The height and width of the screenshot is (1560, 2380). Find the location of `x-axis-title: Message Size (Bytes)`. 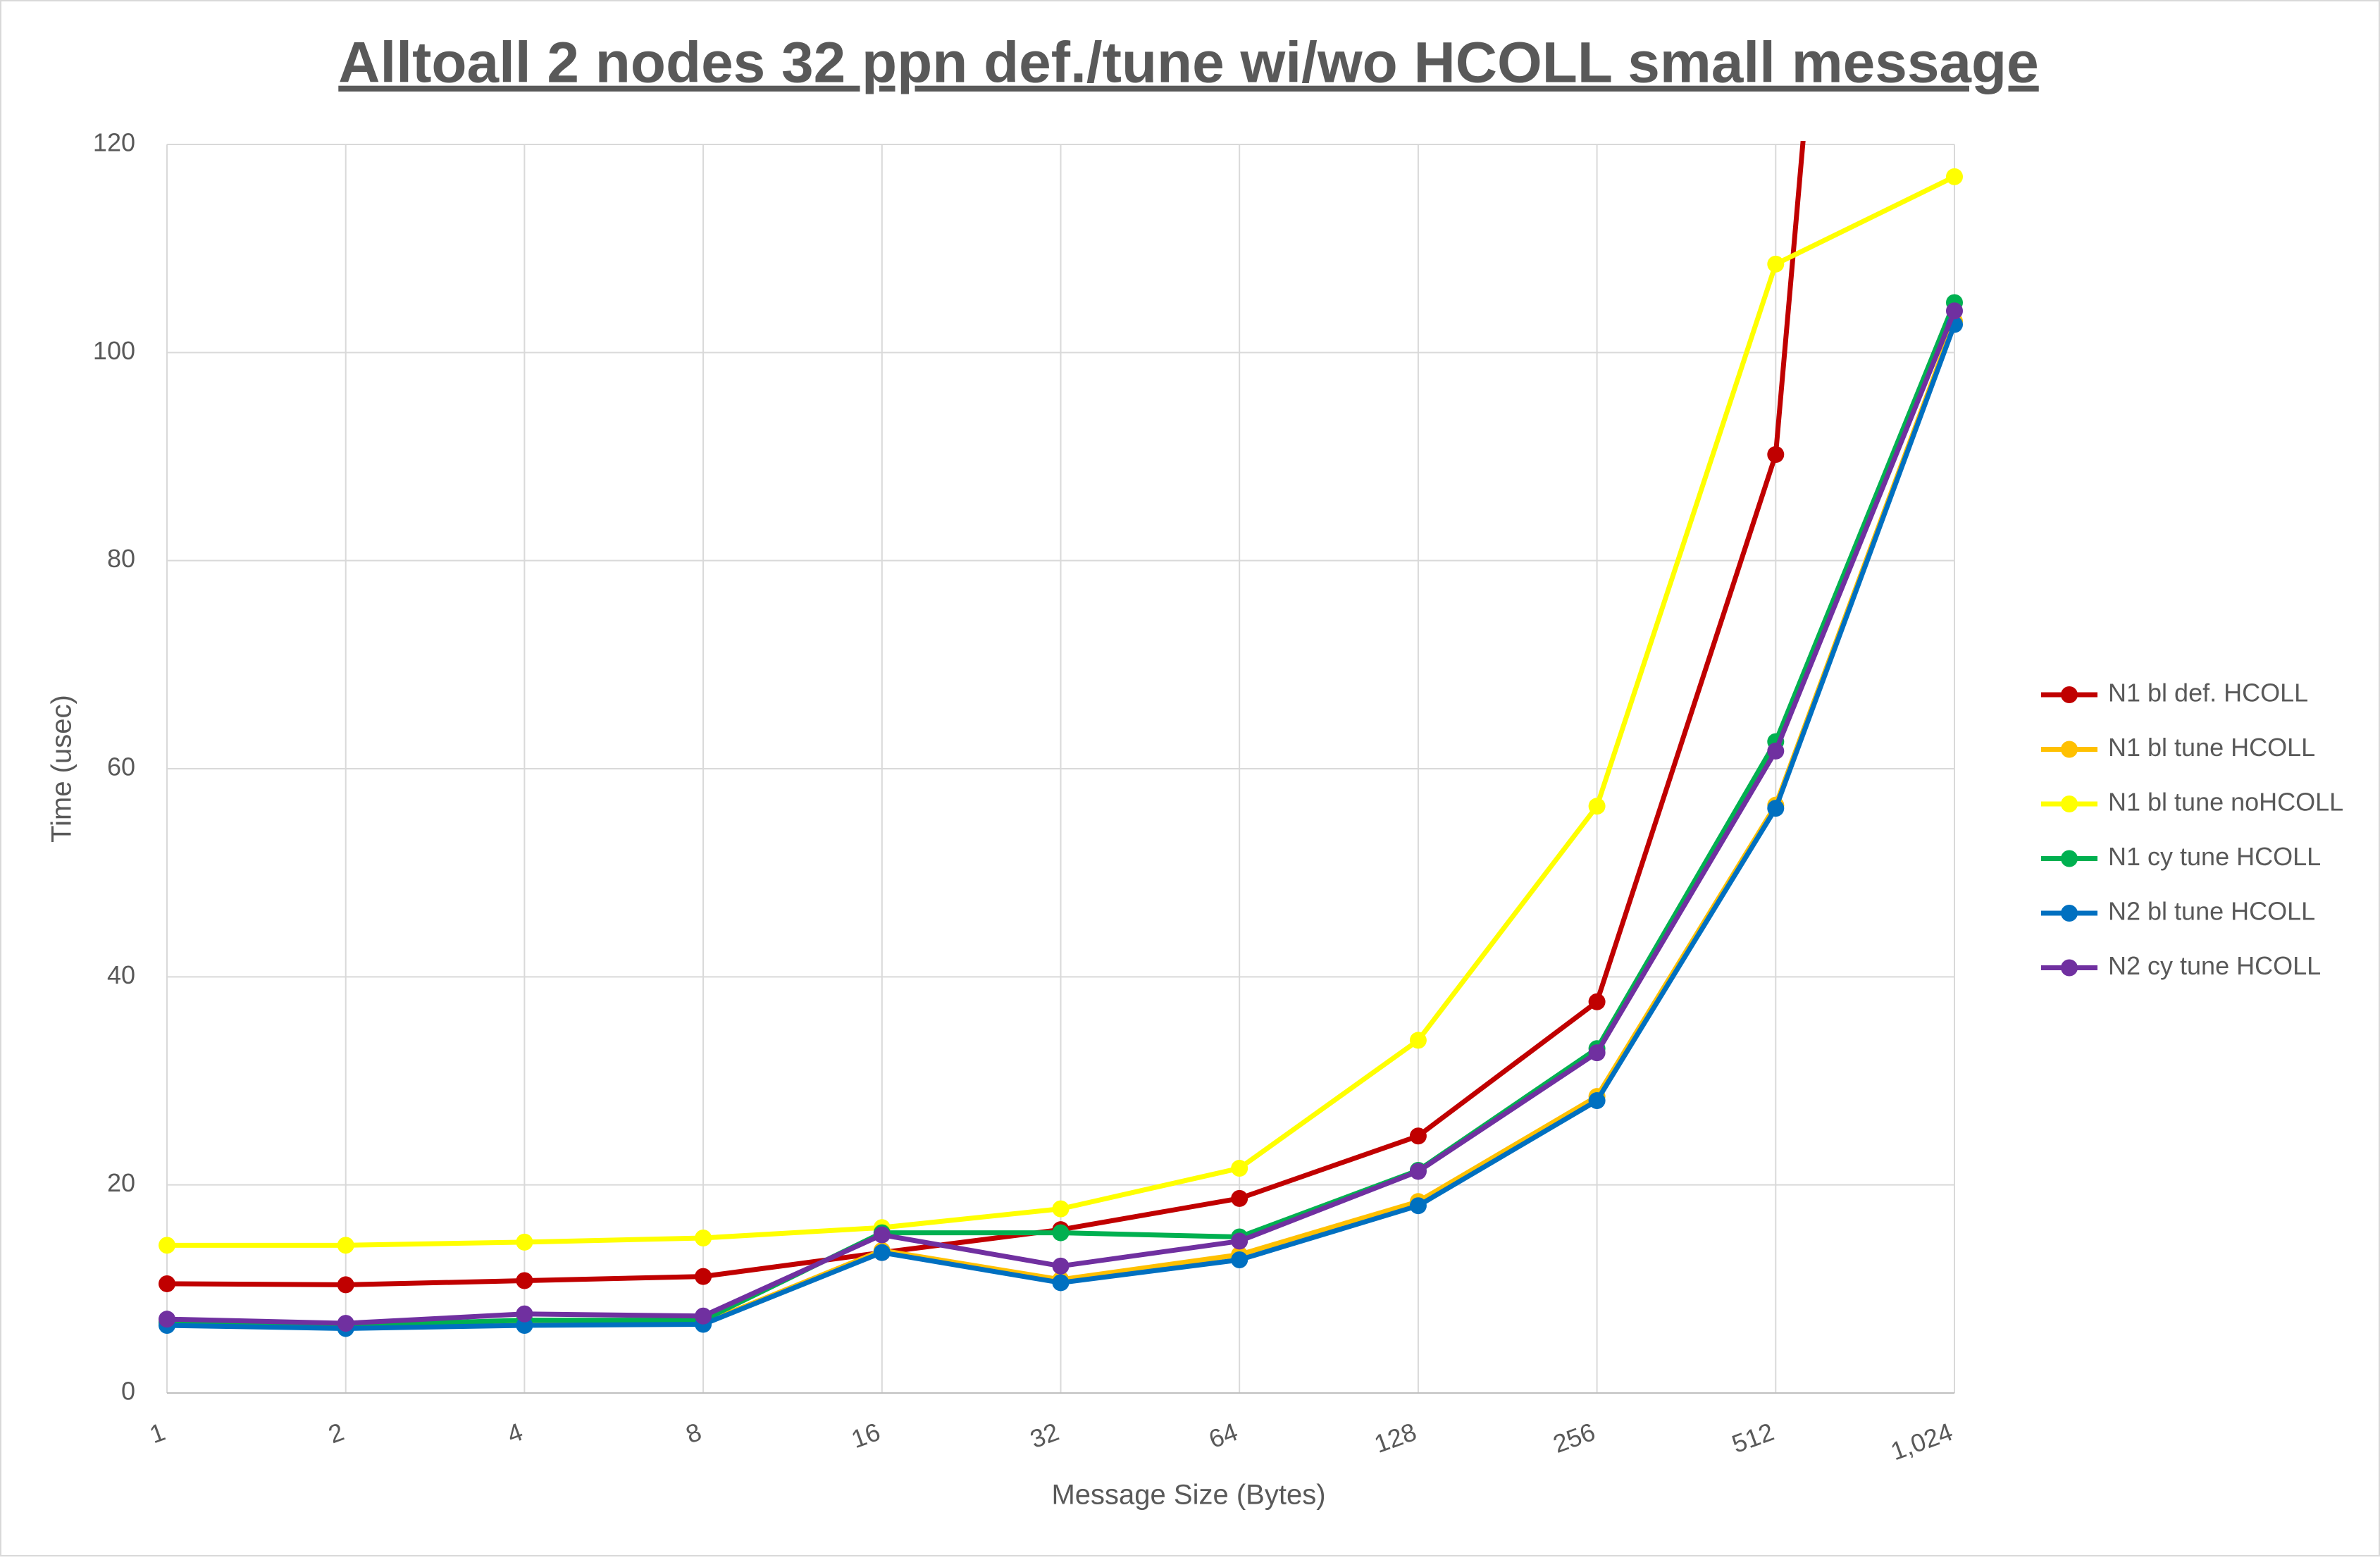

x-axis-title: Message Size (Bytes) is located at coordinates (1188, 1495).